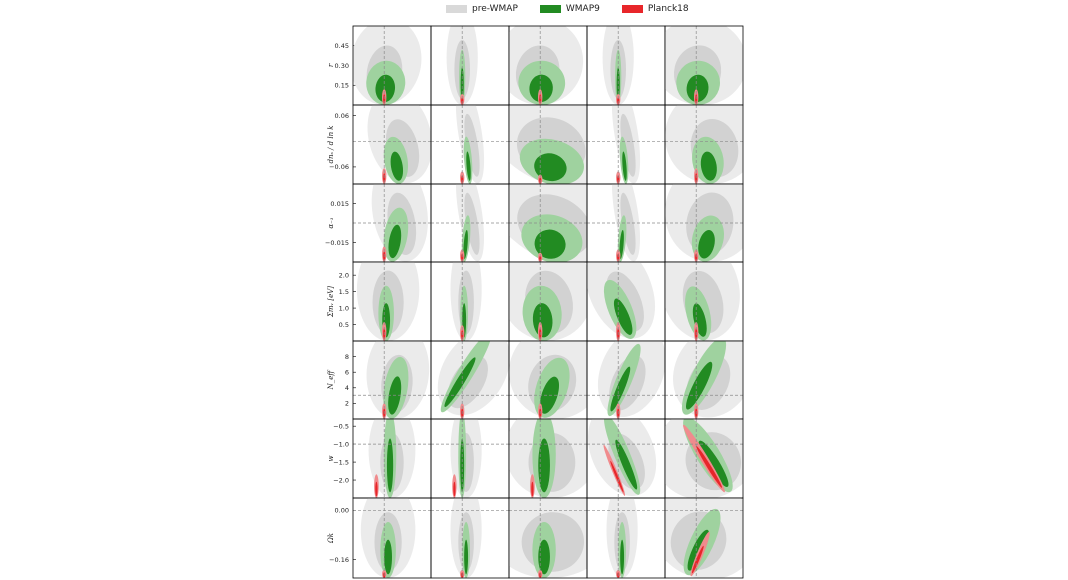 Image resolution: width=1068 pixels, height=580 pixels. Describe the element at coordinates (342, 86) in the screenshot. I see `tick-label: 0.15` at that location.